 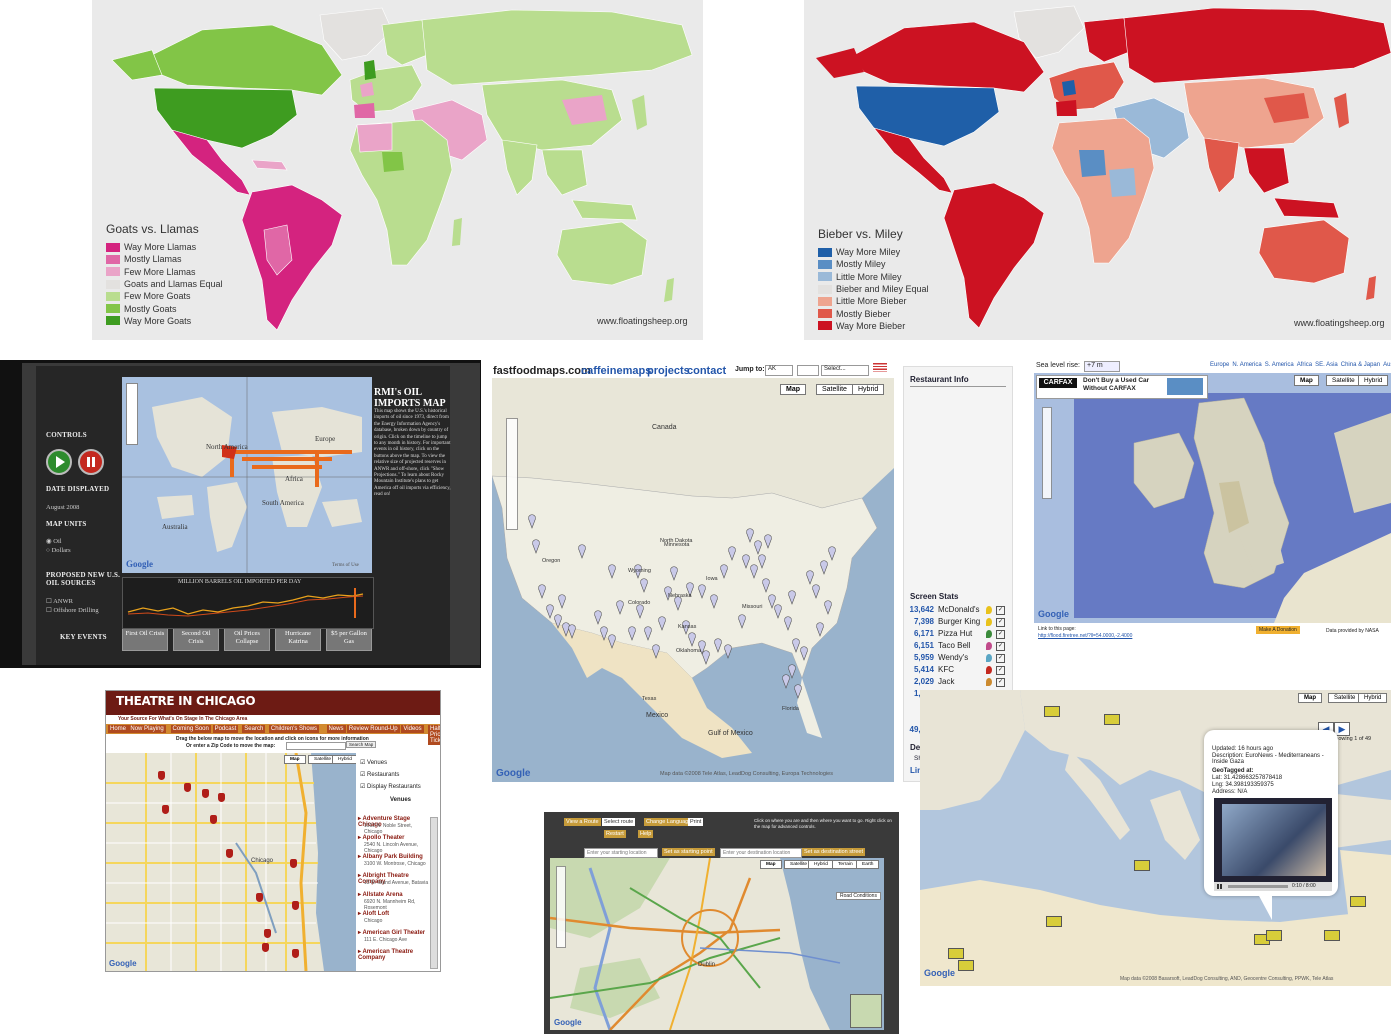 I want to click on theatre-filter: ☑ Restaurants, so click(x=379, y=774).